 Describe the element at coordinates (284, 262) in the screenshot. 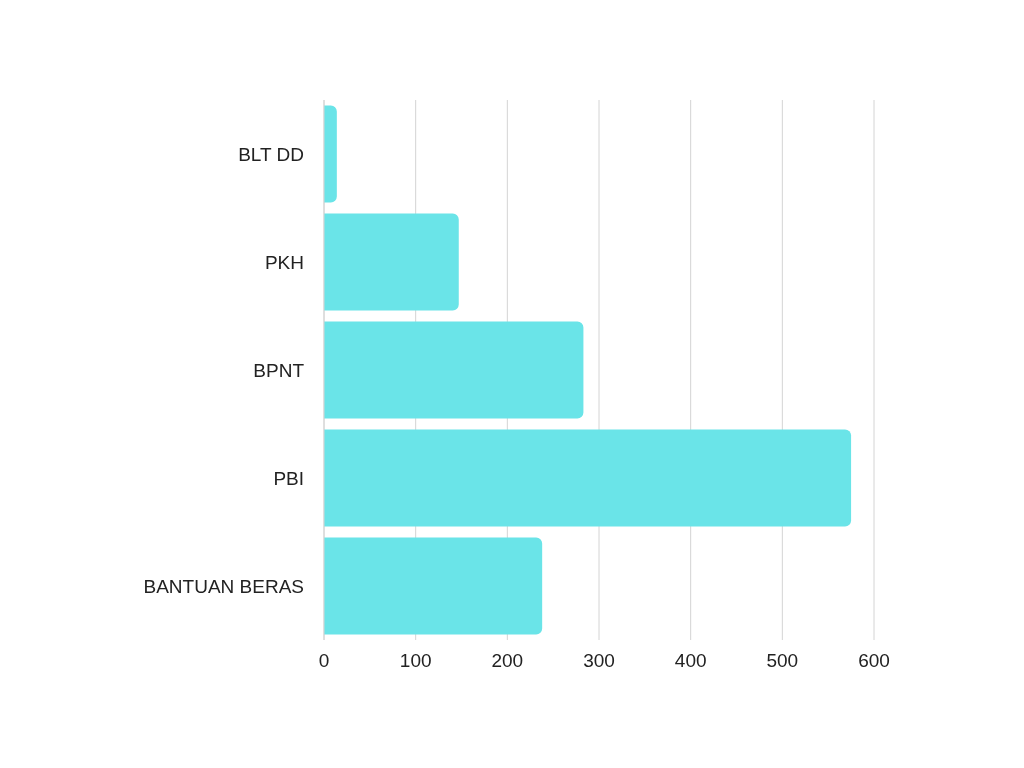

I see `y-tick-label: PKH` at that location.